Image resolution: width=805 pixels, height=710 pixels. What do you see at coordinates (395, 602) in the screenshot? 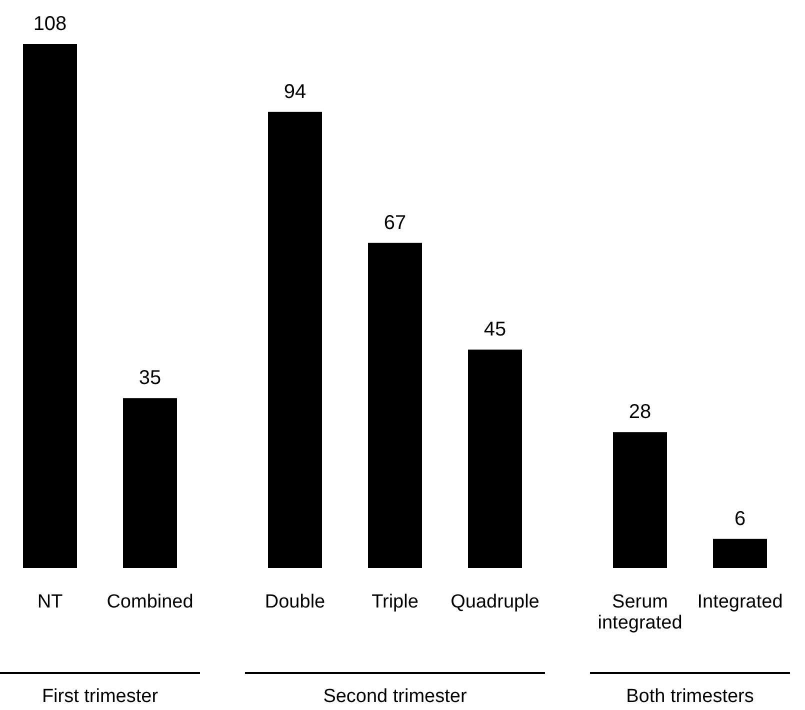
I see `x-tick-label: Triple` at bounding box center [395, 602].